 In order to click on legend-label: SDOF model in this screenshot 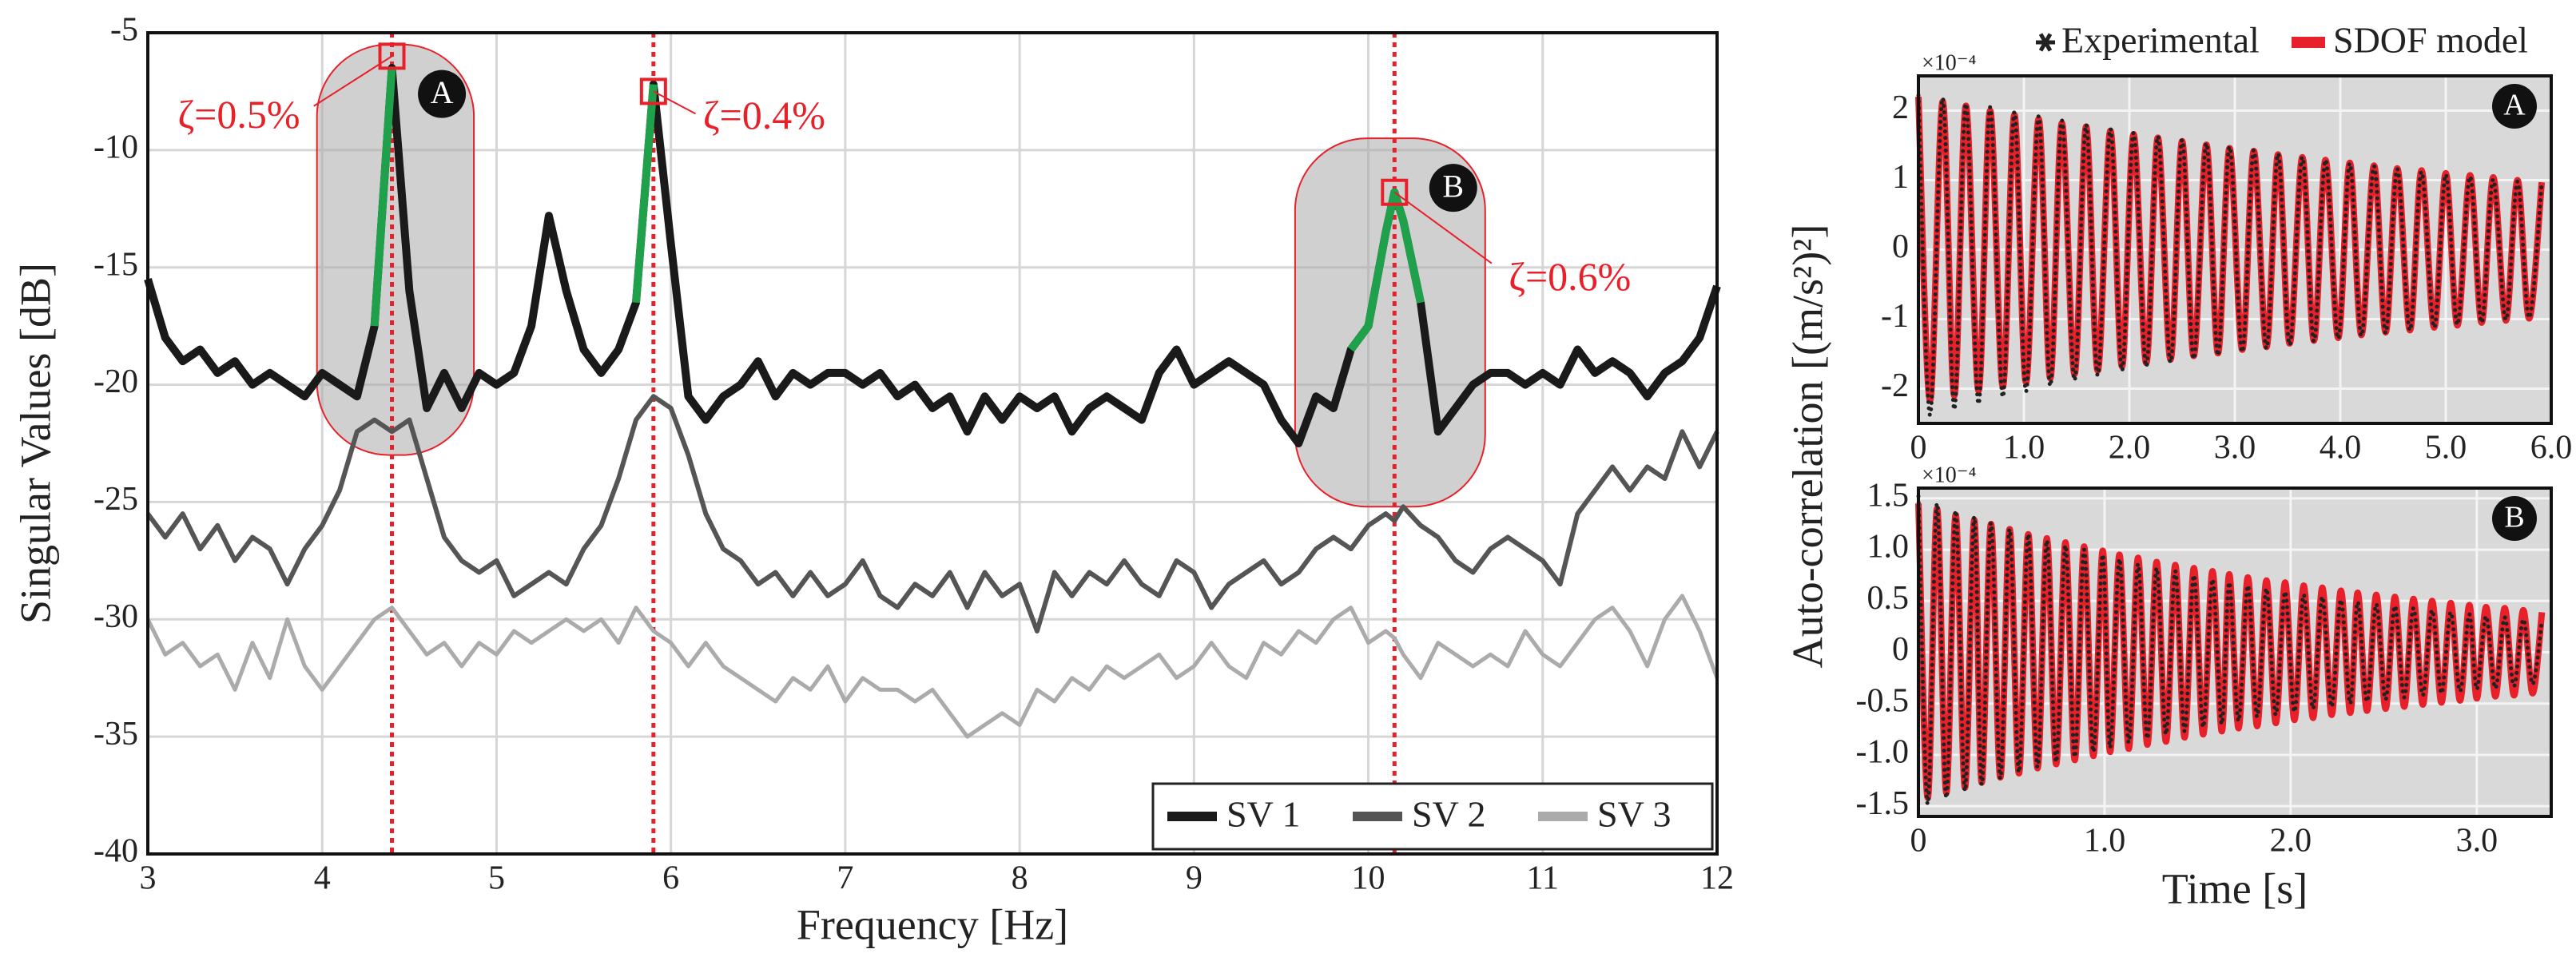, I will do `click(2430, 40)`.